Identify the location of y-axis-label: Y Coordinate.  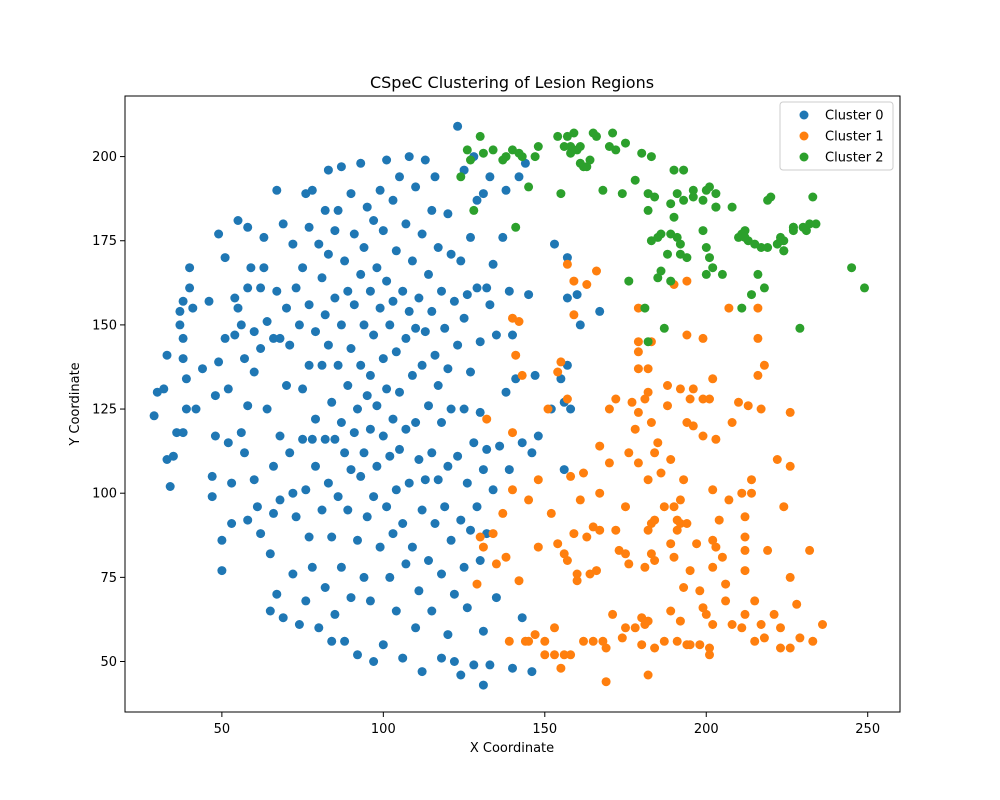
(75, 404).